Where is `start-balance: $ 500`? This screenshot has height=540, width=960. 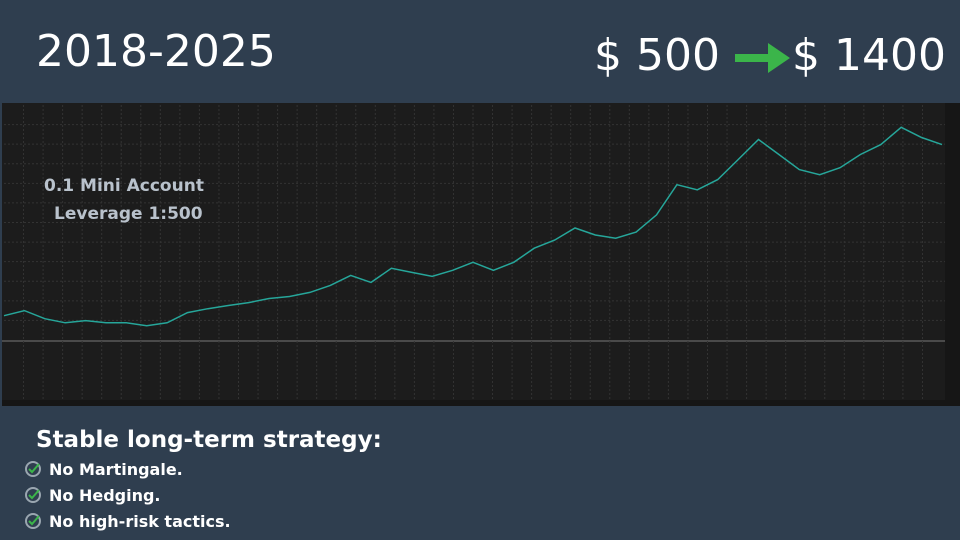
start-balance: $ 500 is located at coordinates (657, 55).